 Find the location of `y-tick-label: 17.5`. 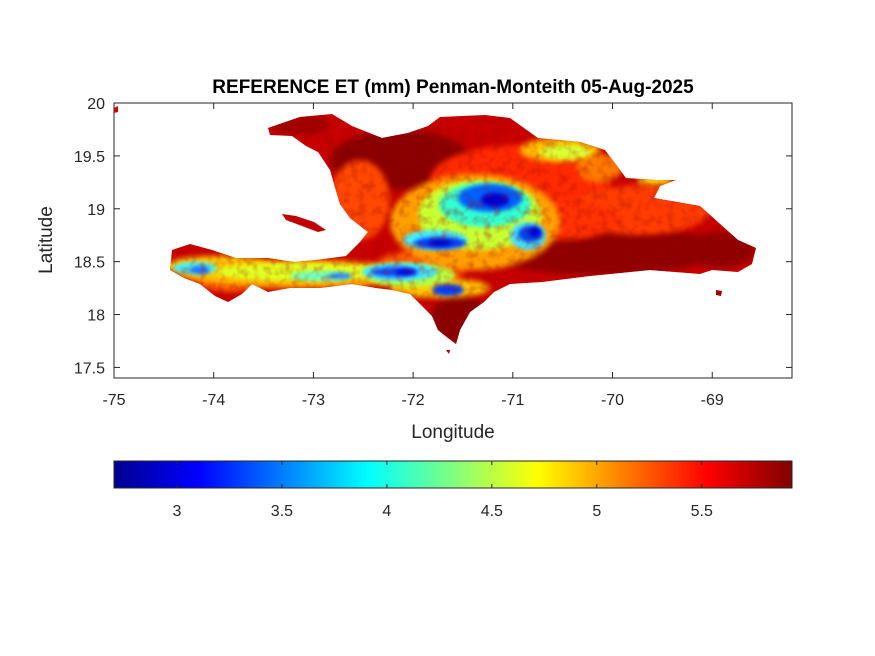

y-tick-label: 17.5 is located at coordinates (89, 368).